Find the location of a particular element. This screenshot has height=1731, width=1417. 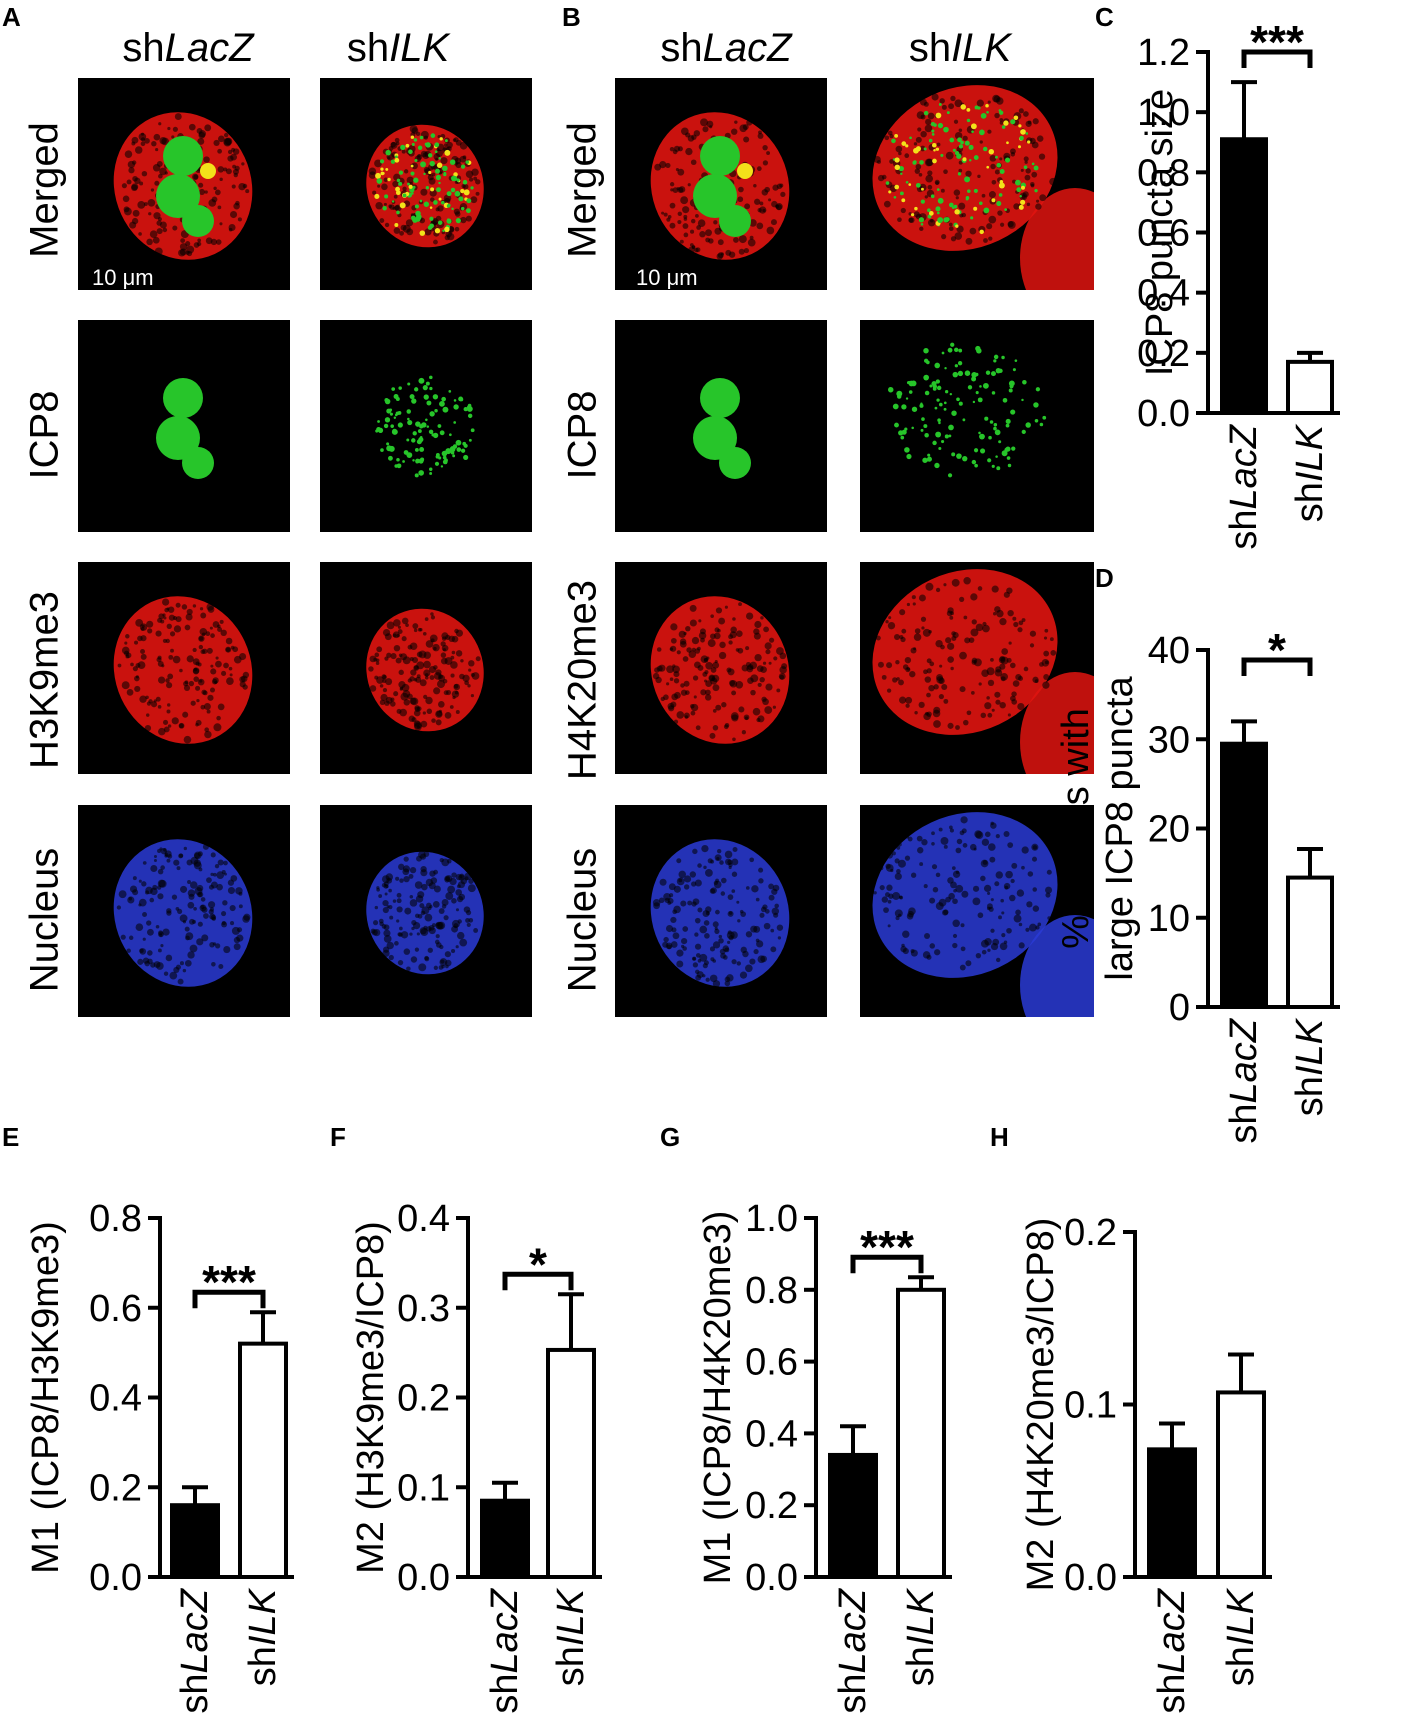

micrograph-a-ilk-icp8 is located at coordinates (426, 426).